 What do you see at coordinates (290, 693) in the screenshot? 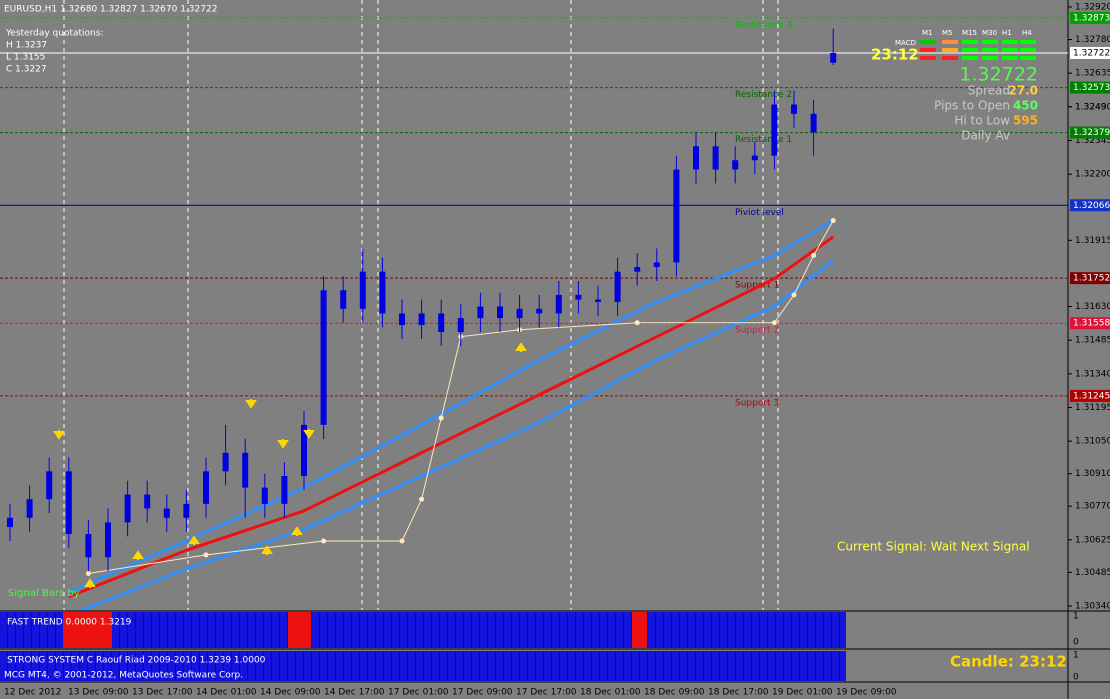
I see `time-label: 14 Dec 09:00` at bounding box center [290, 693].